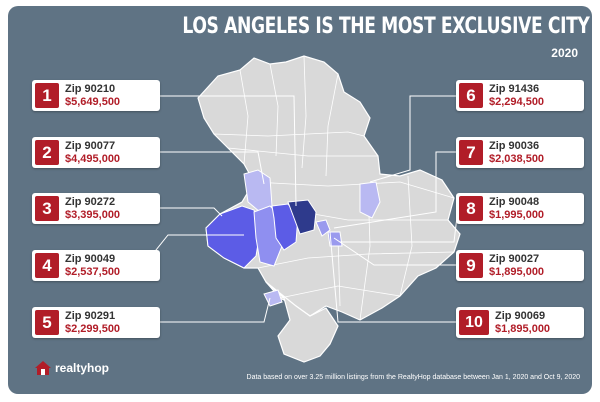 The height and width of the screenshot is (402, 600). What do you see at coordinates (93, 271) in the screenshot?
I see `median-price: $2,537,500` at bounding box center [93, 271].